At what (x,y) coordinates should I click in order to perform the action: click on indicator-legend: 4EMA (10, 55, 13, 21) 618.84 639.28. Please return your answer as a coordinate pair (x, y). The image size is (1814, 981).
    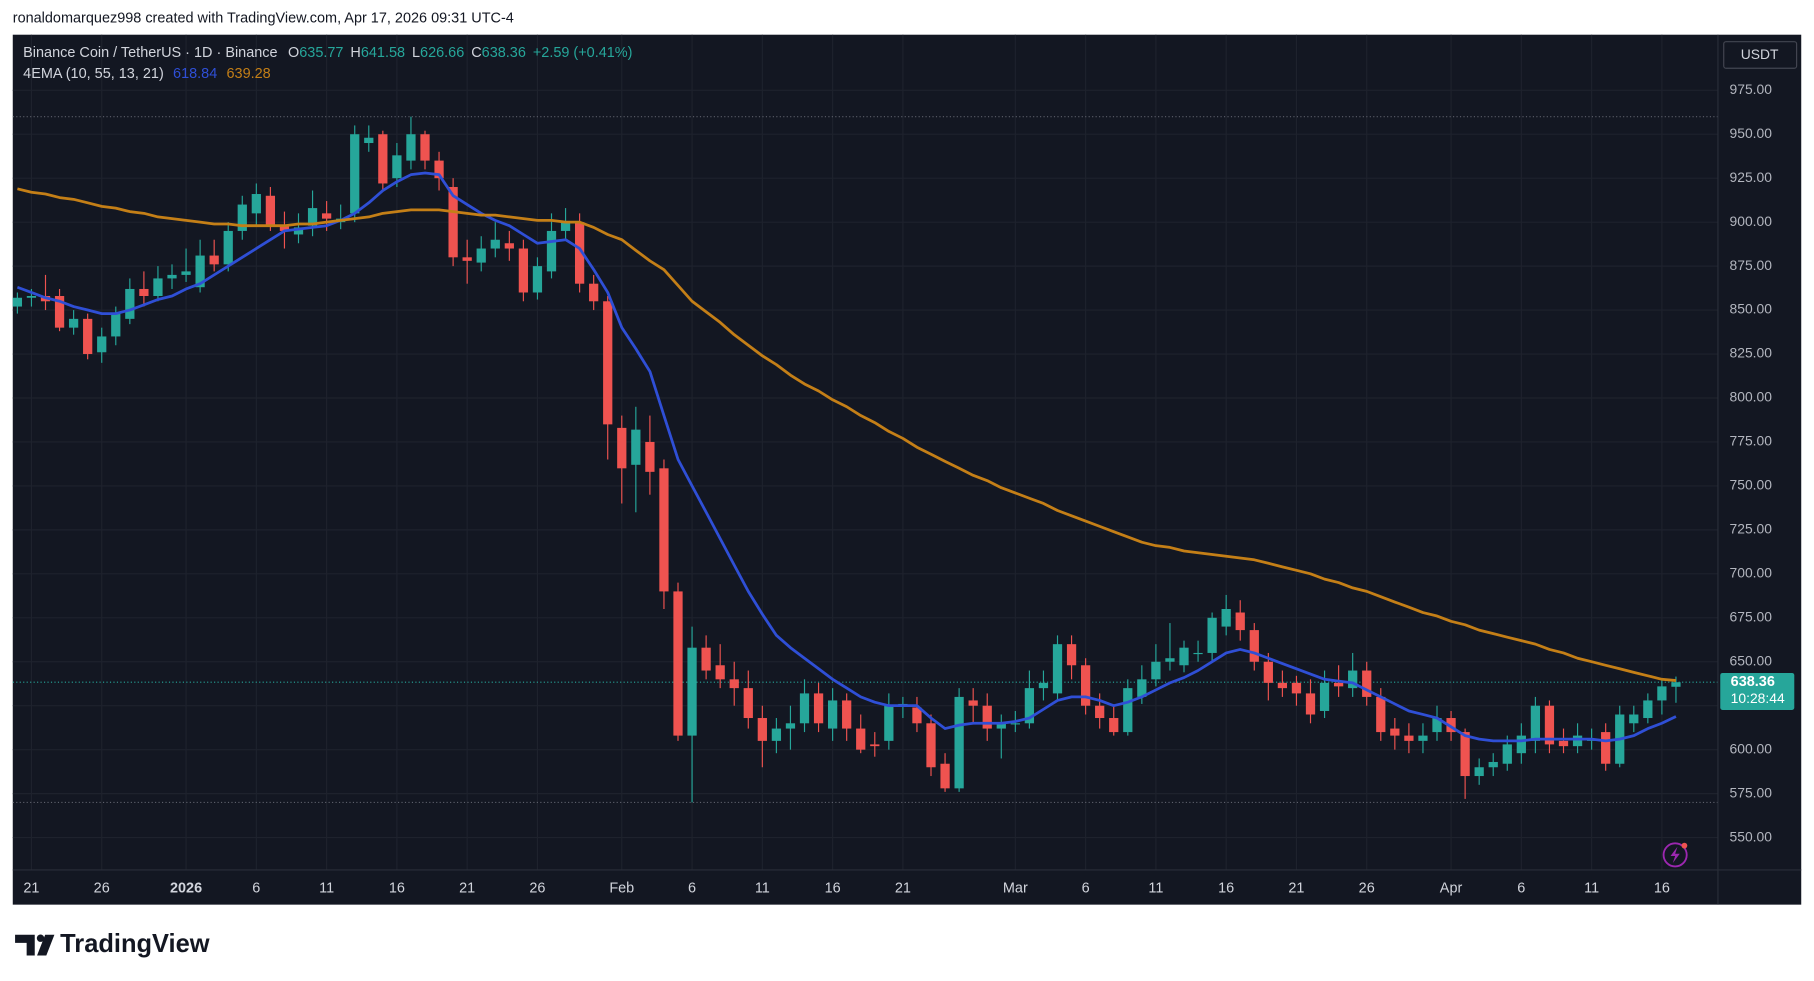
    Looking at the image, I should click on (147, 74).